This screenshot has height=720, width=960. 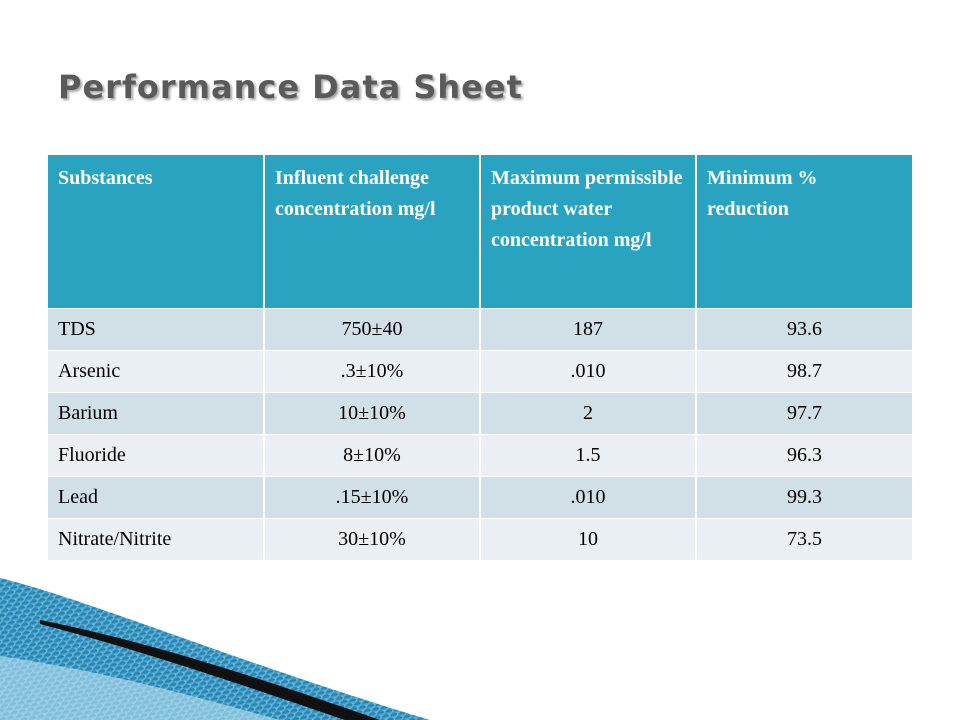 What do you see at coordinates (156, 496) in the screenshot?
I see `cell-substance: Lead` at bounding box center [156, 496].